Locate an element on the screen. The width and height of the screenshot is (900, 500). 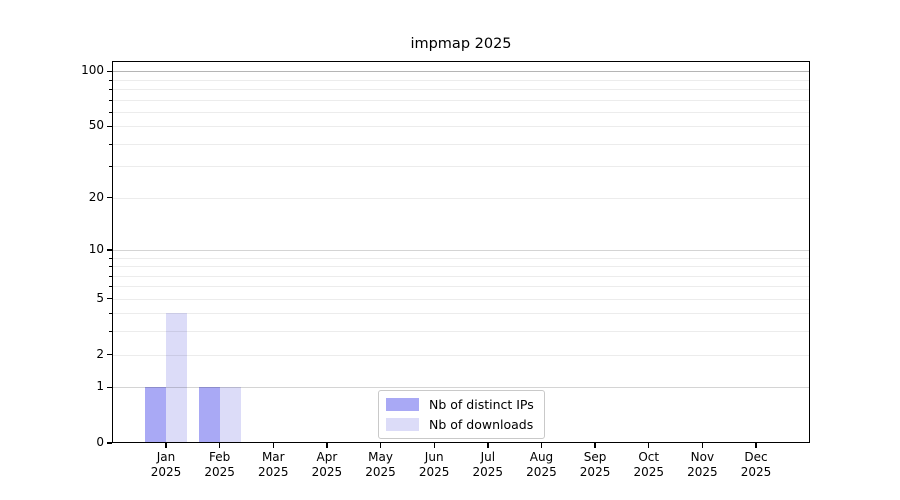
x-axis-tick-label: Sep 2025 is located at coordinates (595, 464).